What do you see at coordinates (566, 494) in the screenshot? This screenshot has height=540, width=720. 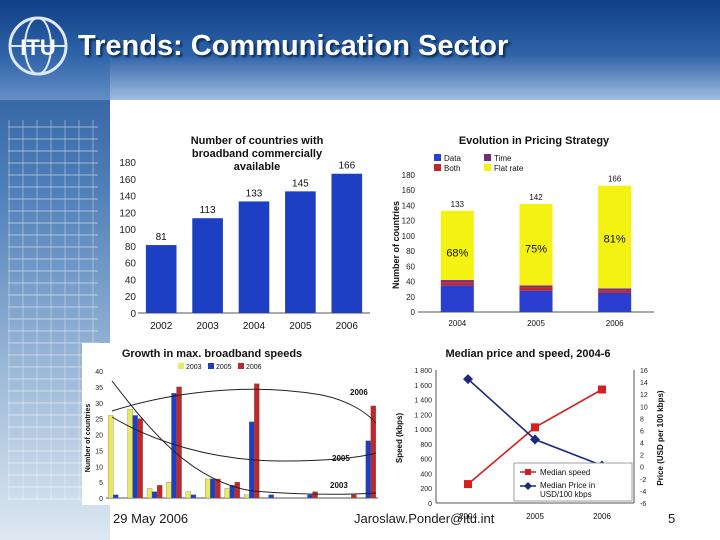 I see `chart4-legend-label: USD/100 kbps` at bounding box center [566, 494].